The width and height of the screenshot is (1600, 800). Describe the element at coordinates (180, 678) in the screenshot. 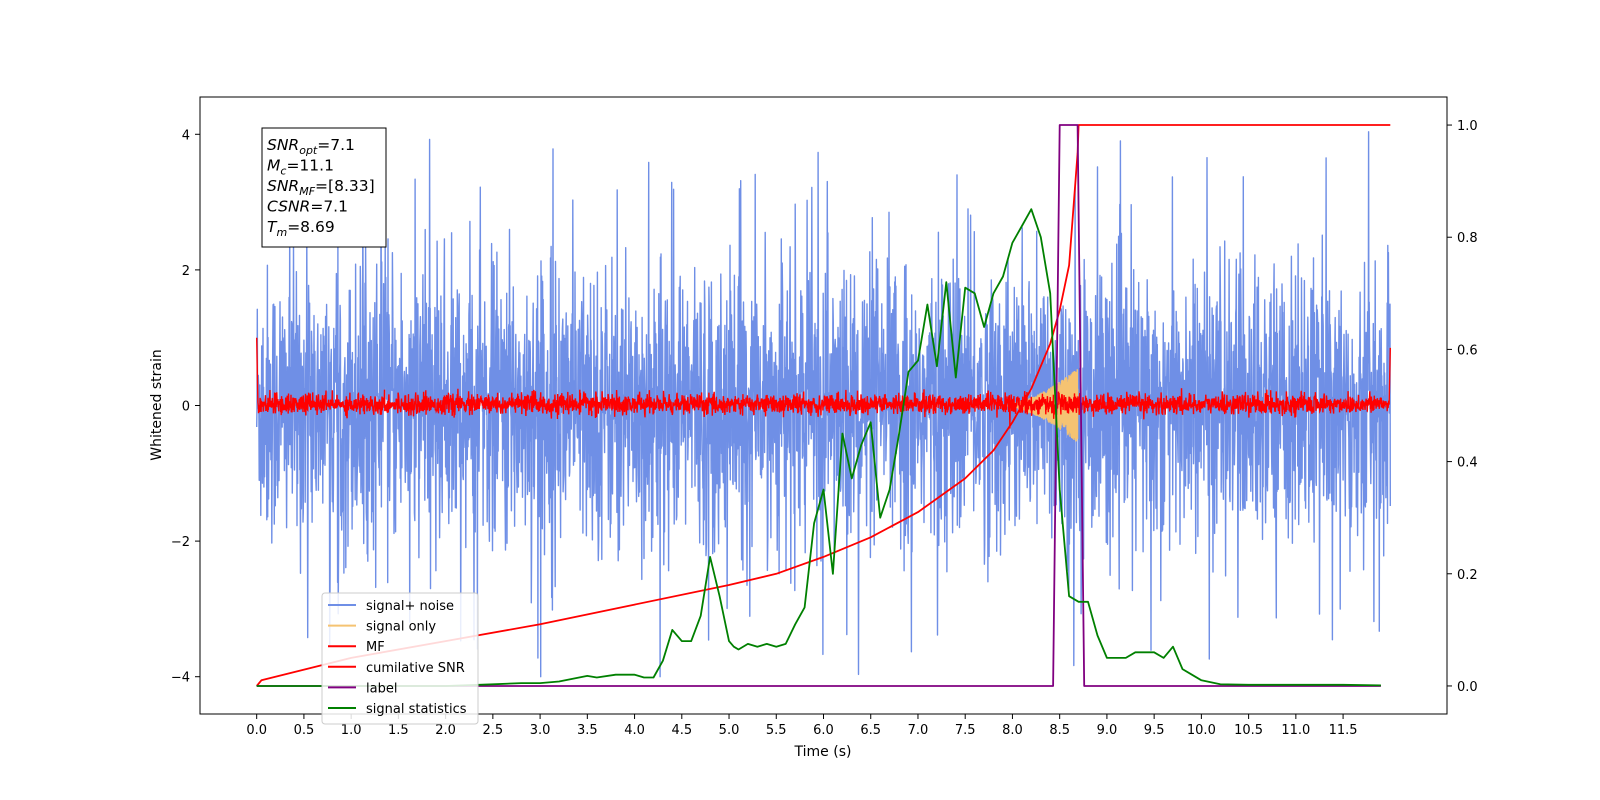

I see `y-tick-label: −4` at that location.